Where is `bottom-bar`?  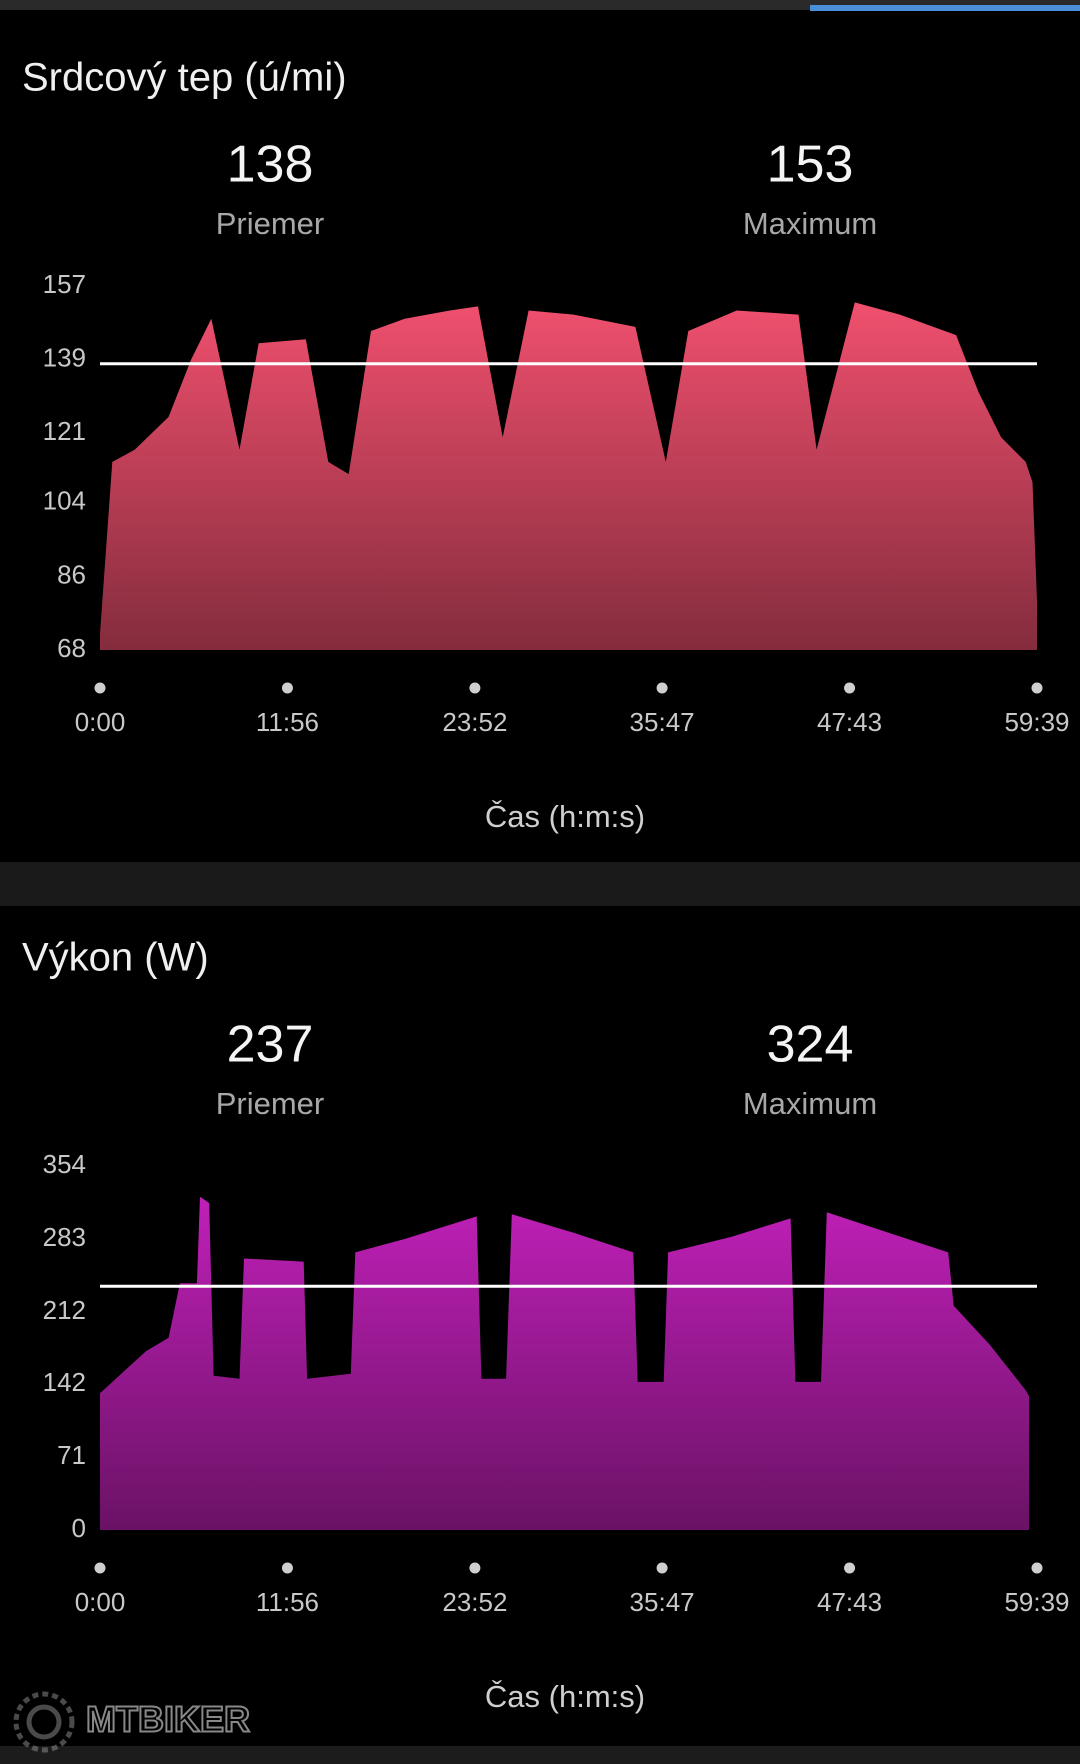 bottom-bar is located at coordinates (540, 1755).